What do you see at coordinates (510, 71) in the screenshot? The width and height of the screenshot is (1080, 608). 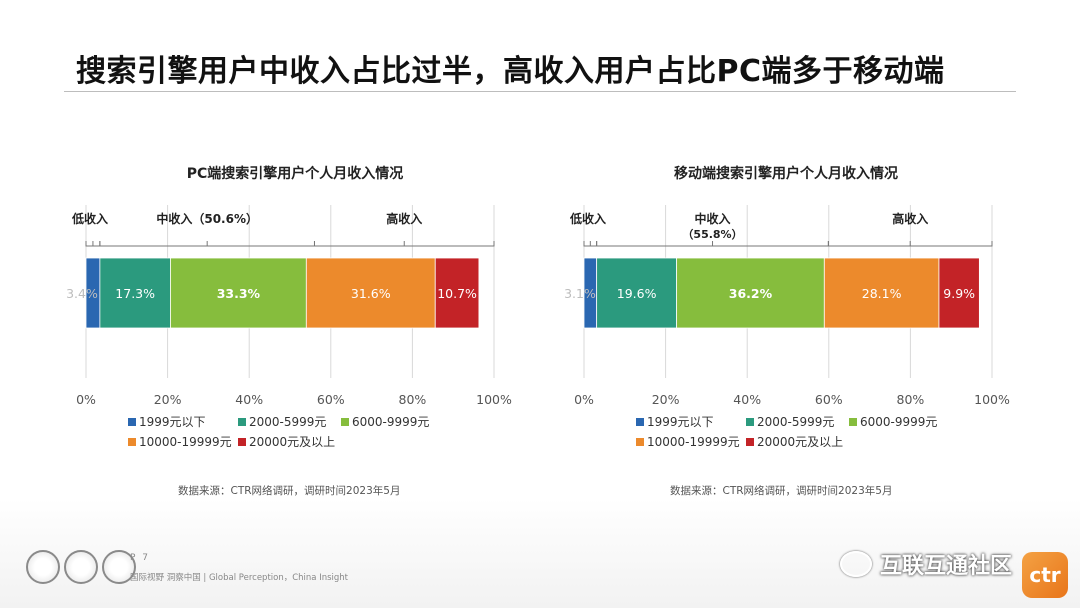 I see `page-title: 搜索引擎用户中收入占比过半，高收入用户占比PC端多于移动端` at bounding box center [510, 71].